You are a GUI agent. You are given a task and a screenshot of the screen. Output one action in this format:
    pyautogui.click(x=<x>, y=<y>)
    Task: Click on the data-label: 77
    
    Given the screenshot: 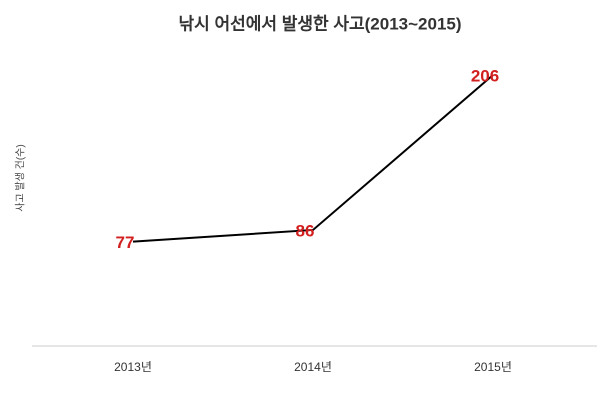 What is the action you would take?
    pyautogui.click(x=125, y=242)
    